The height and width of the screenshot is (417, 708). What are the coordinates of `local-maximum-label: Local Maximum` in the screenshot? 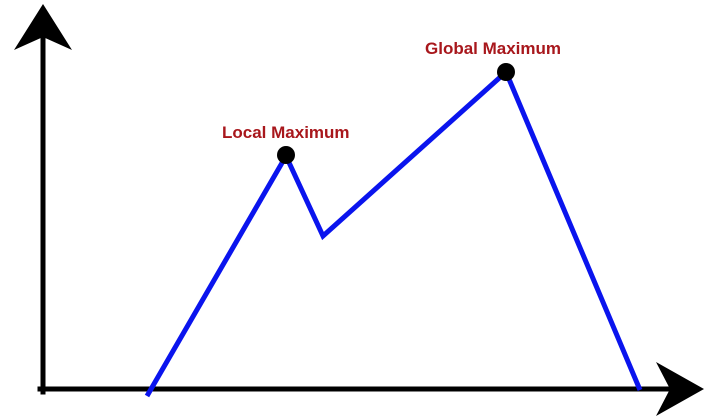 It's located at (286, 132).